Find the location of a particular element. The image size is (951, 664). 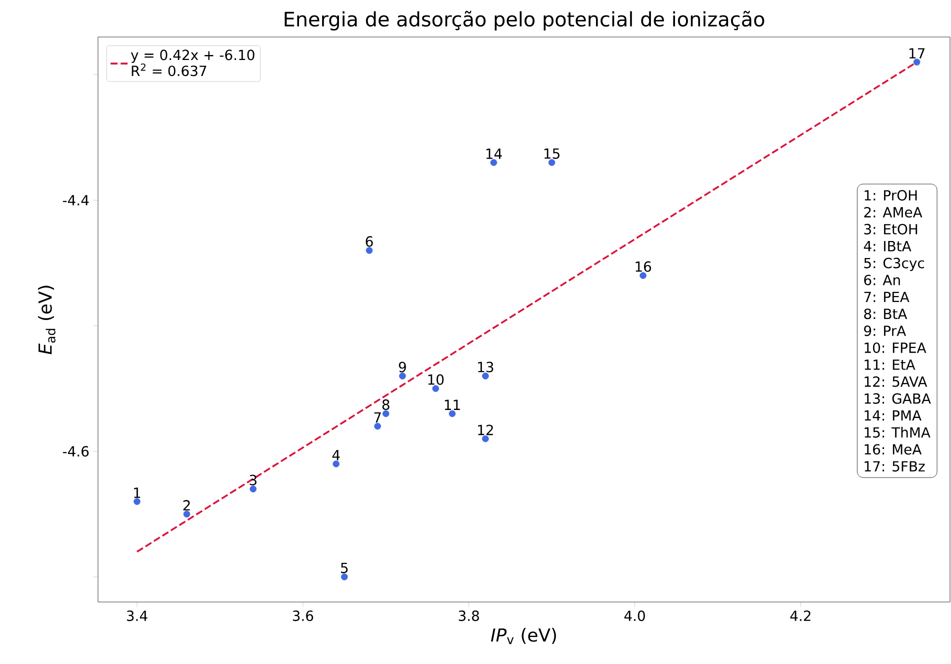

annotation: 3 is located at coordinates (253, 480).